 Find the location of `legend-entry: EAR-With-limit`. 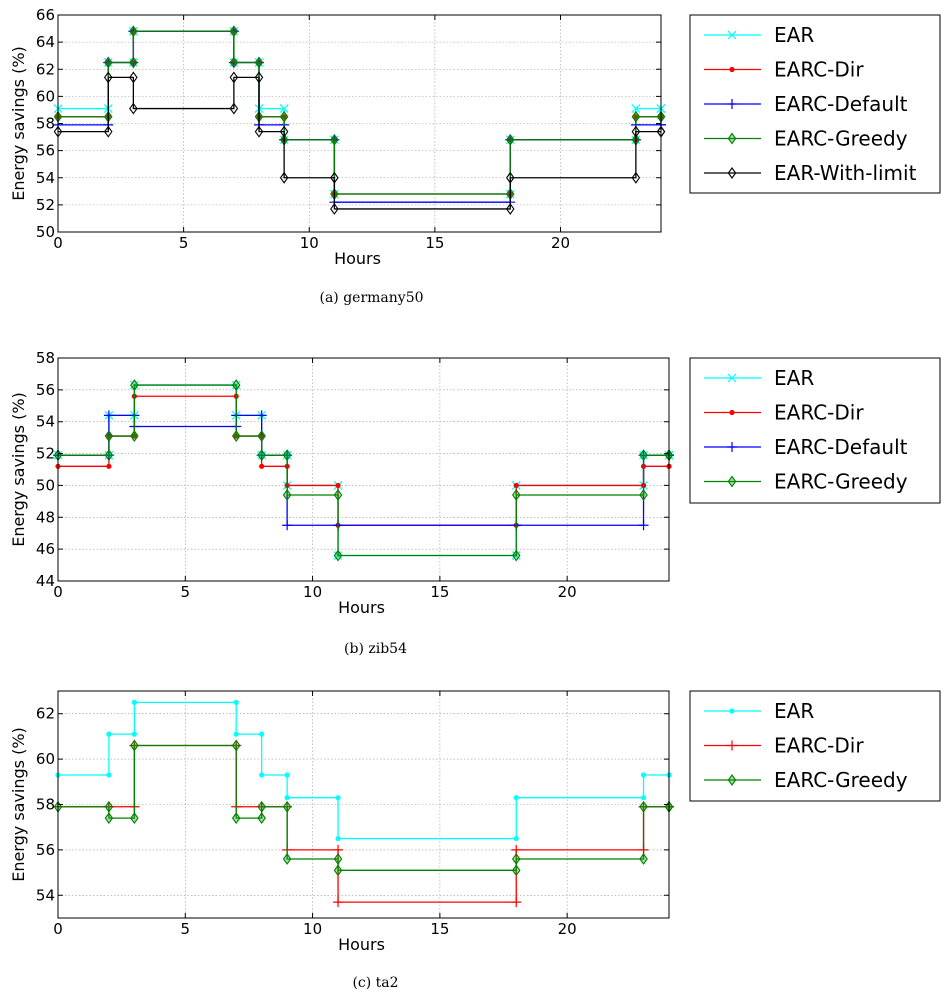

legend-entry: EAR-With-limit is located at coordinates (810, 173).